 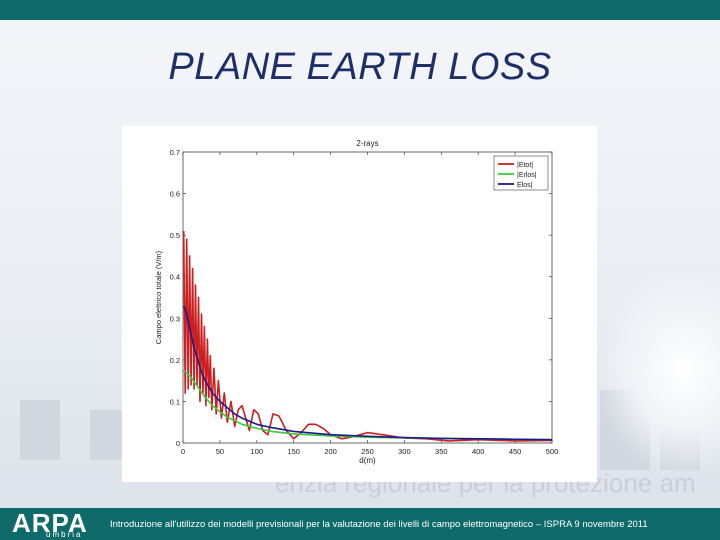 I want to click on x-tick-label: 450, so click(x=515, y=451).